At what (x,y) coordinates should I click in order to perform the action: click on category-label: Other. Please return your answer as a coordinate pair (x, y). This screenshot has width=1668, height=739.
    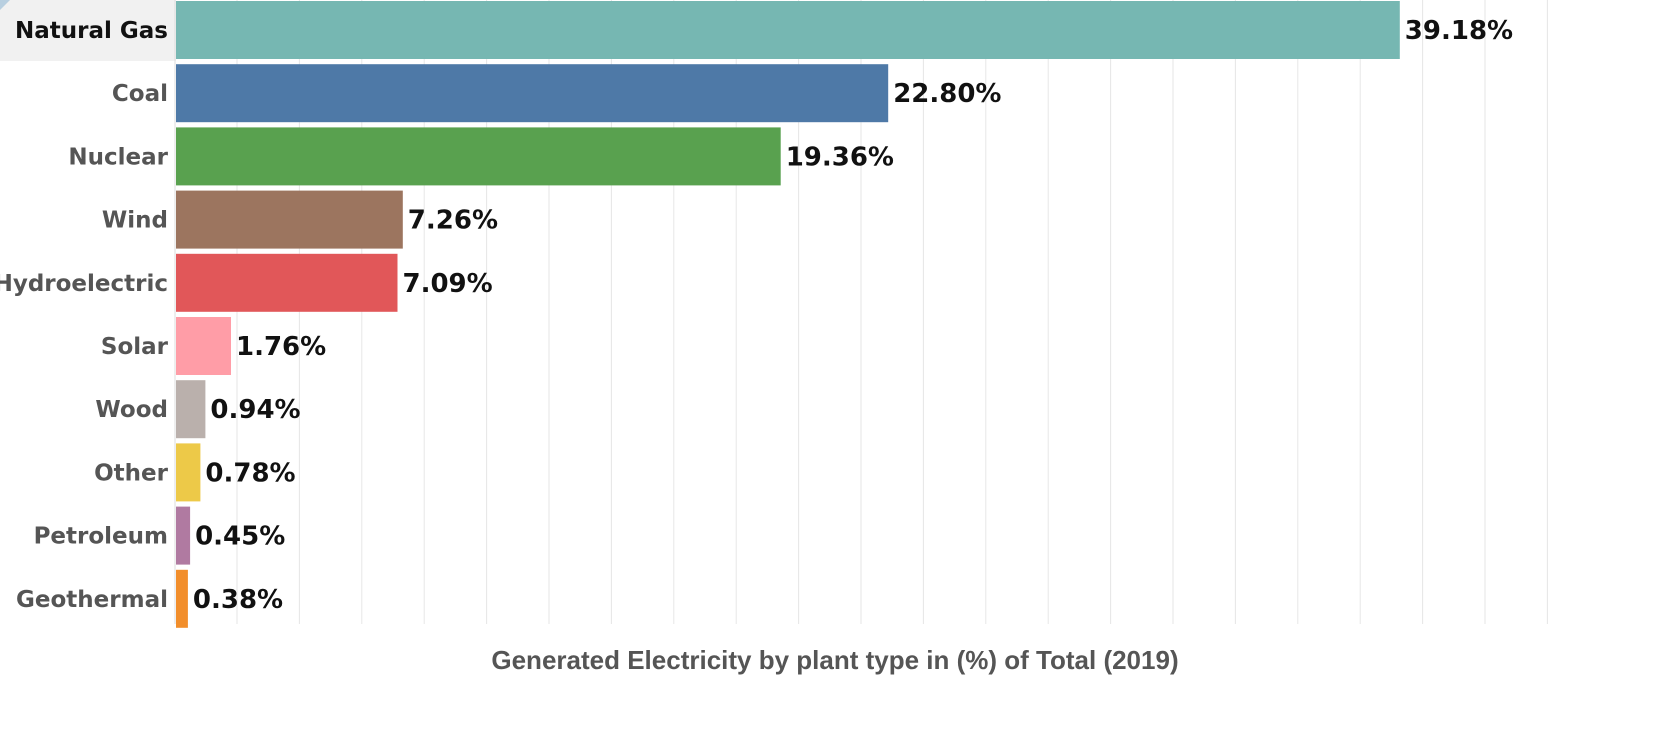
    Looking at the image, I should click on (131, 473).